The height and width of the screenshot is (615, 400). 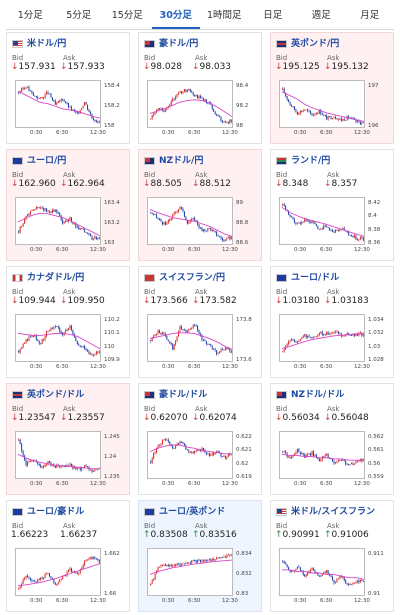 What do you see at coordinates (196, 418) in the screenshot?
I see `trend-arrow-icon: ↓` at bounding box center [196, 418].